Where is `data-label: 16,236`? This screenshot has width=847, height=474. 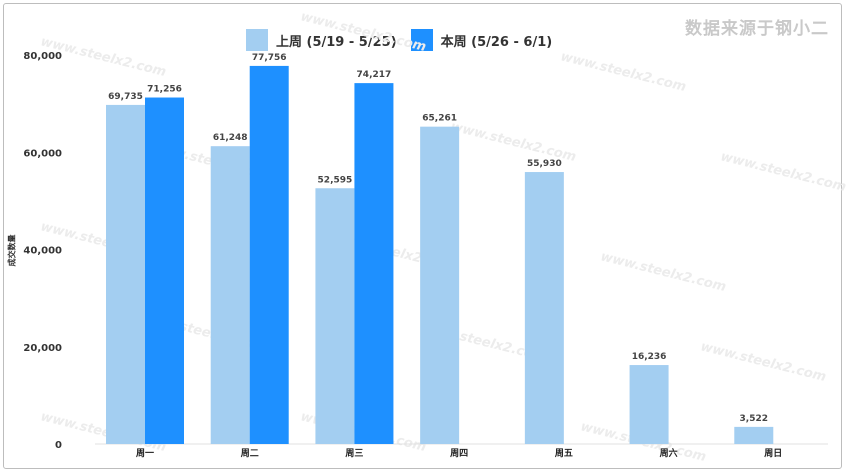 data-label: 16,236 is located at coordinates (649, 357).